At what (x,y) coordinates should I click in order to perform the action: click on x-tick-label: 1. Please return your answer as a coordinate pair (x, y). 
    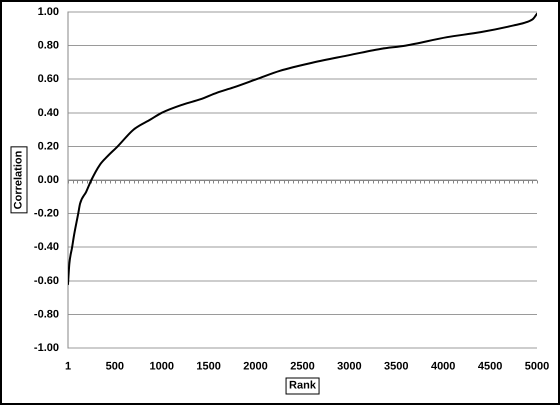
    Looking at the image, I should click on (68, 366).